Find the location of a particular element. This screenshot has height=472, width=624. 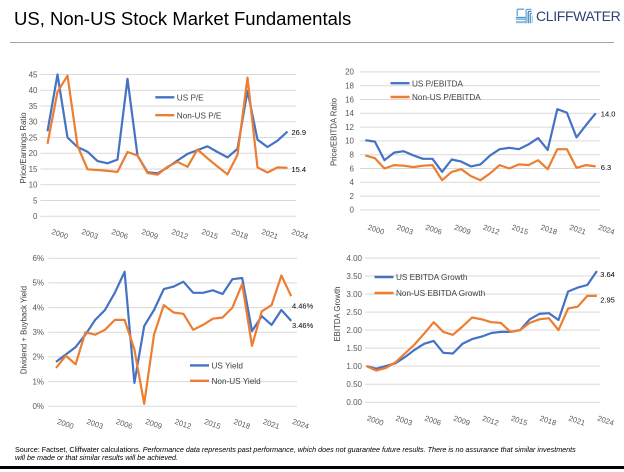

svg-text: 26.9 is located at coordinates (299, 132).